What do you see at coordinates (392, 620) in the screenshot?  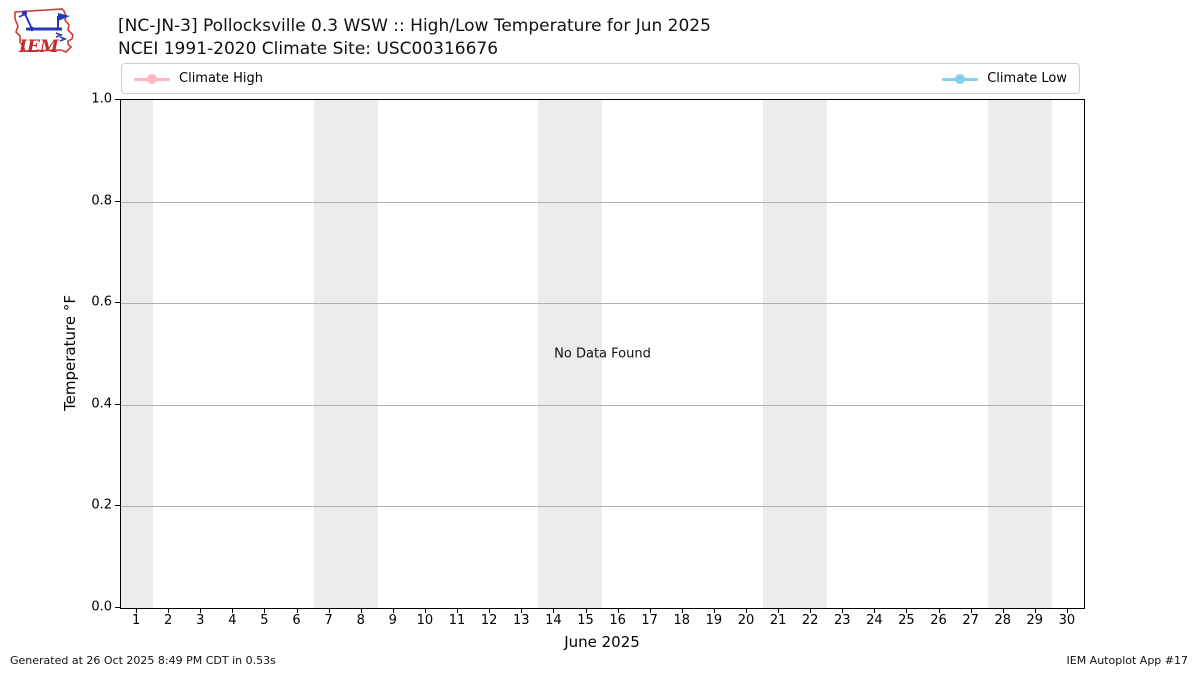 I see `x-tick-label: 9` at bounding box center [392, 620].